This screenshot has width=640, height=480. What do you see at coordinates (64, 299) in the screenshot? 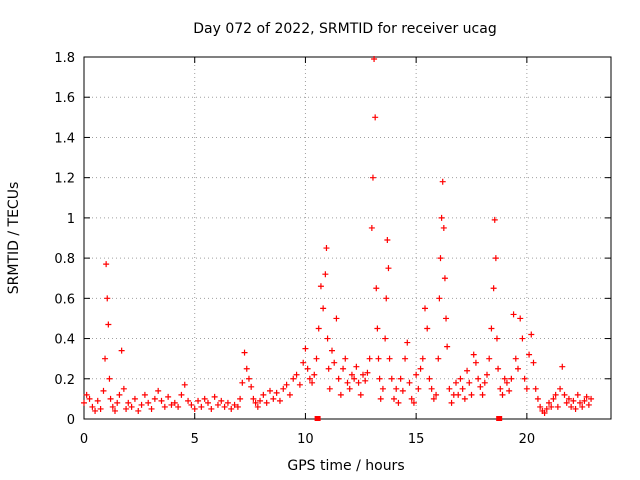
I see `y-tick-label: 0.6` at bounding box center [64, 299].